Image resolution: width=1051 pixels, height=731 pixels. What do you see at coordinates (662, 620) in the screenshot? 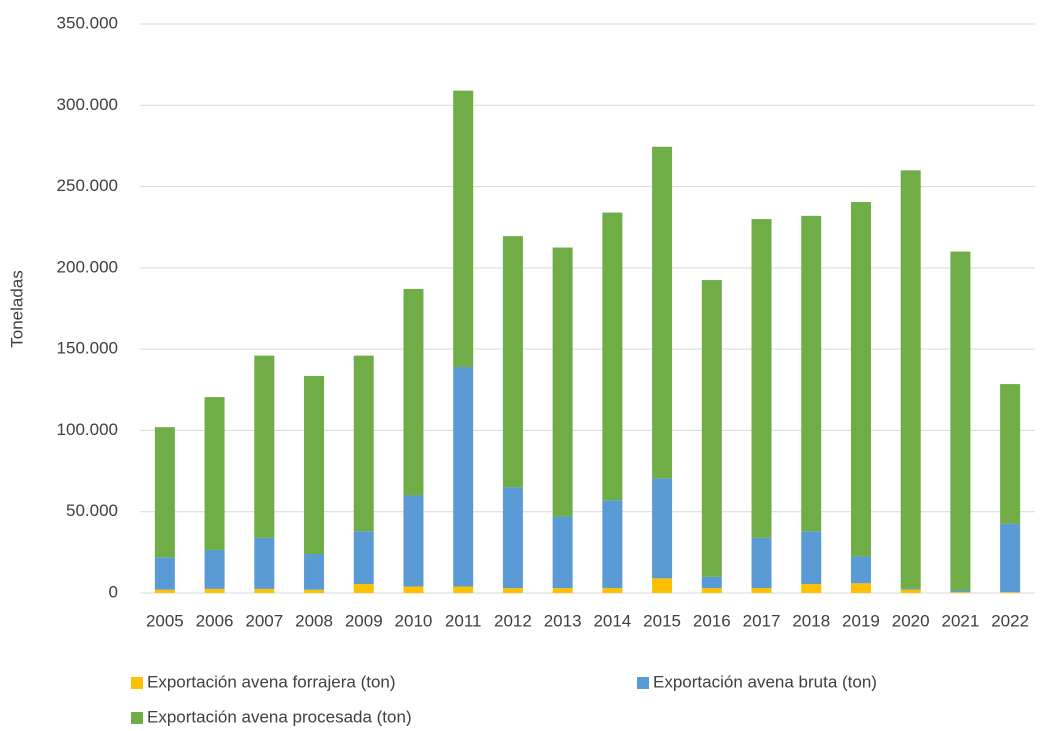
I see `x-tick-label: 2015` at bounding box center [662, 620].